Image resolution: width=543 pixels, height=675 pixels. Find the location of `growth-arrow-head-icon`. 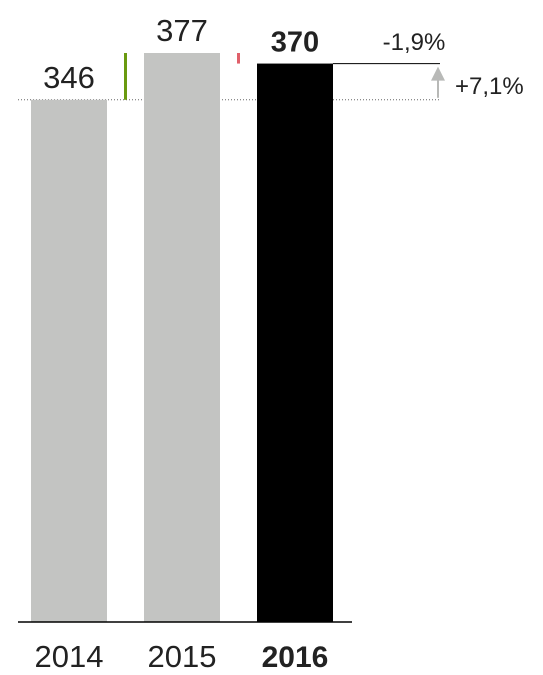

growth-arrow-head-icon is located at coordinates (438, 73).